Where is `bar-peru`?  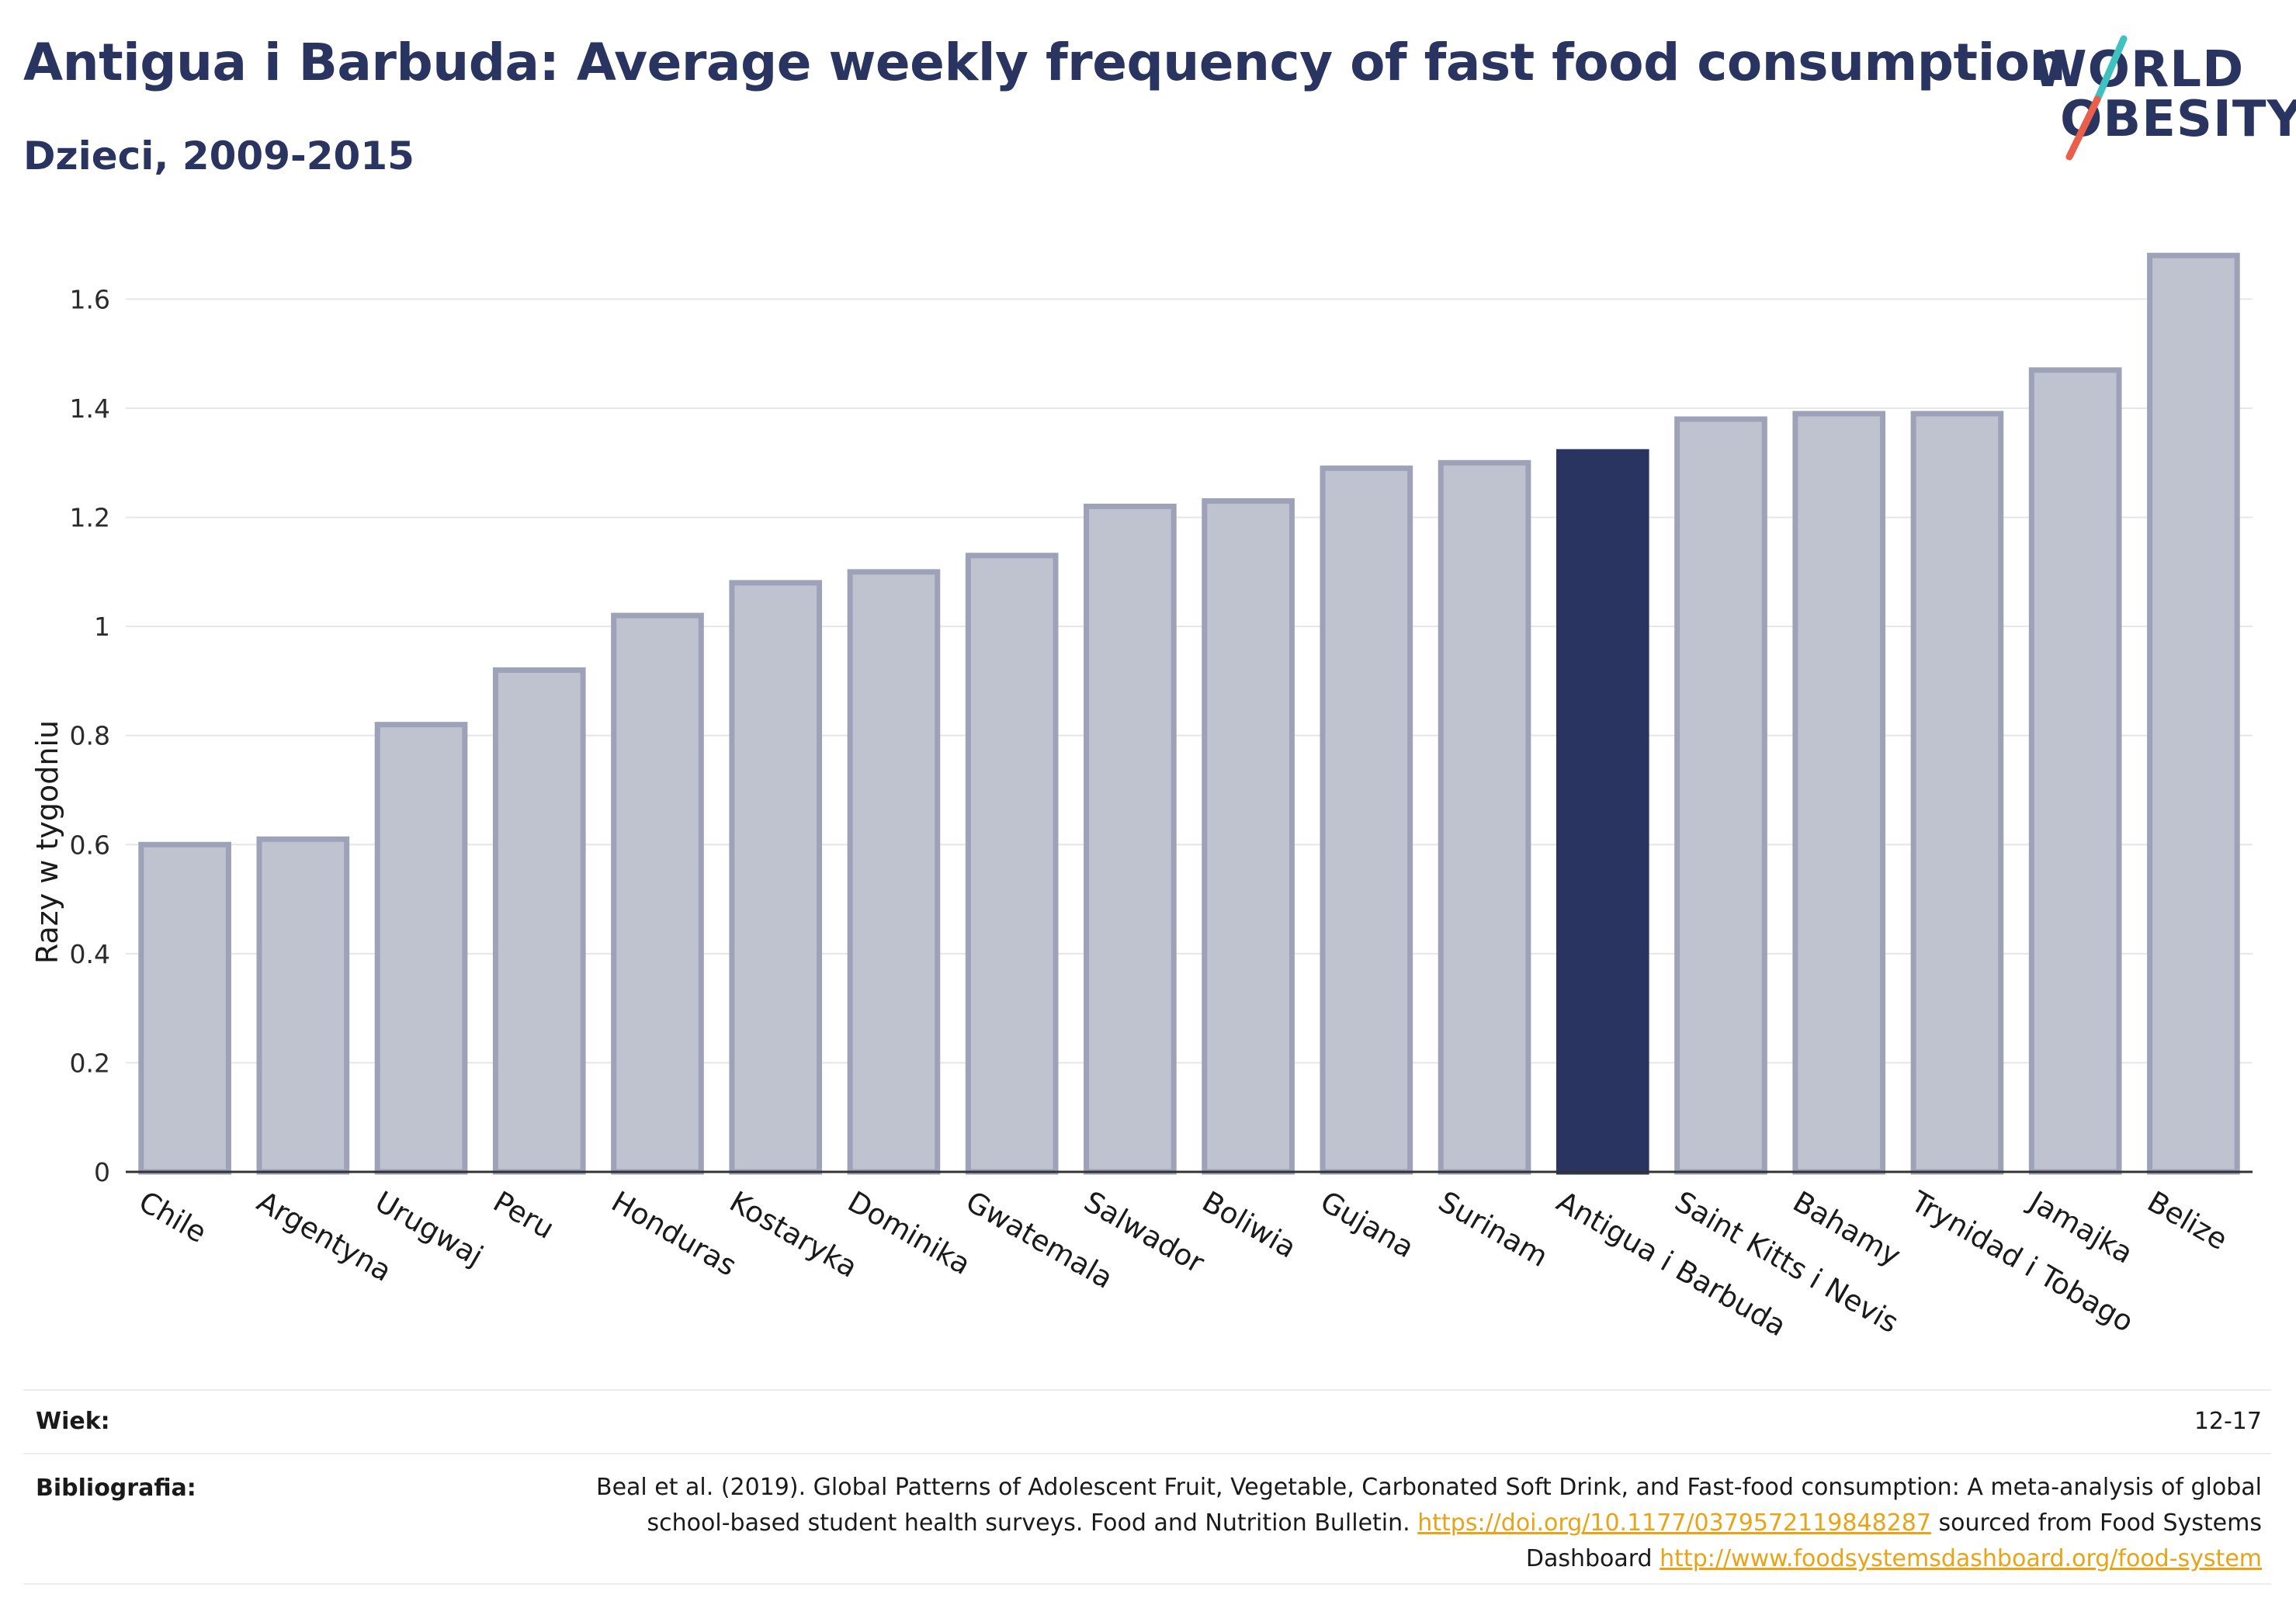
bar-peru is located at coordinates (539, 921).